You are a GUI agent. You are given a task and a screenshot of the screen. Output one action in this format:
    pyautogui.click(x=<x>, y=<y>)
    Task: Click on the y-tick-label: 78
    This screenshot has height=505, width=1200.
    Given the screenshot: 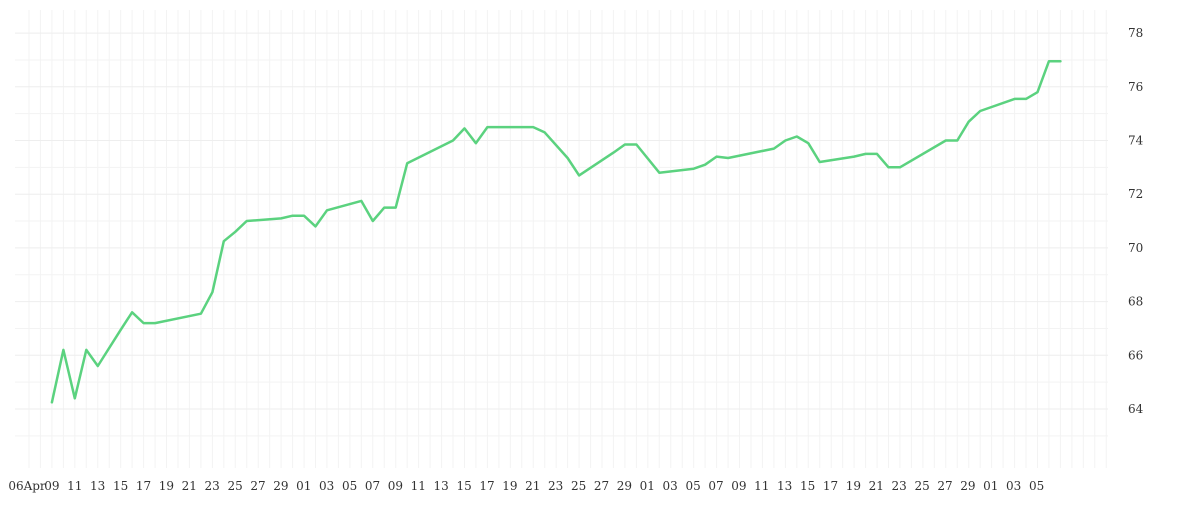 What is the action you would take?
    pyautogui.click(x=1135, y=33)
    